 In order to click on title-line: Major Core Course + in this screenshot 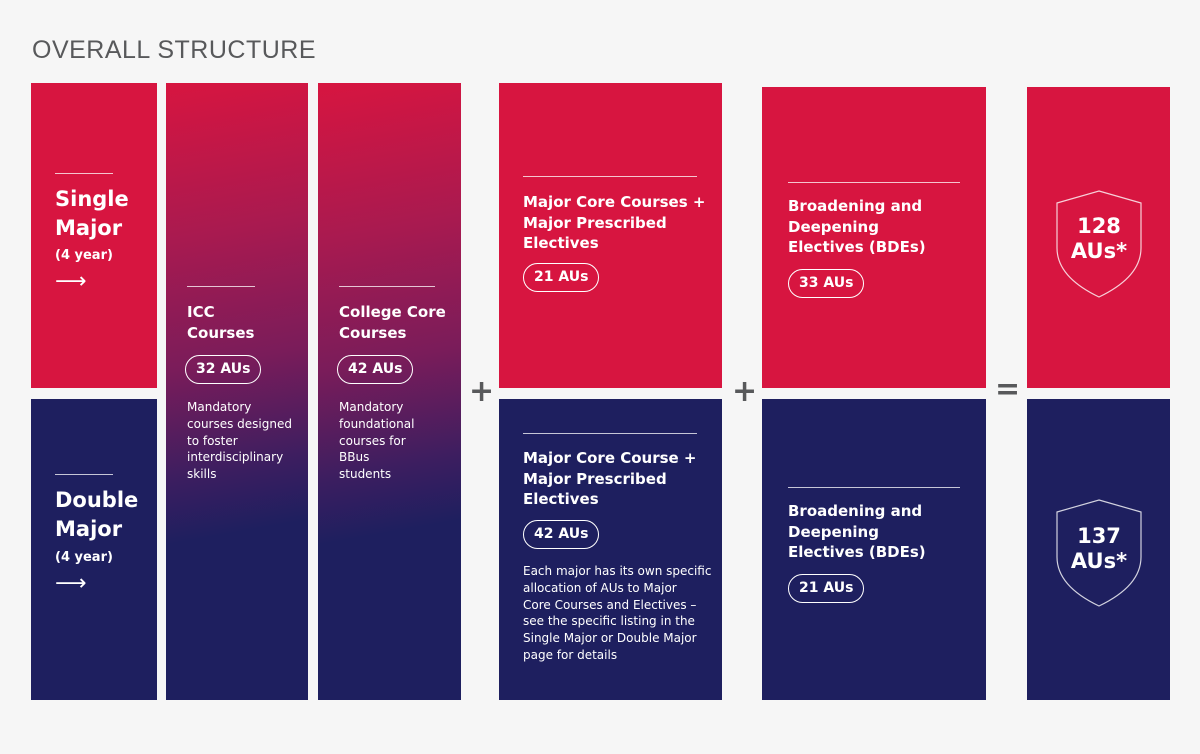, I will do `click(610, 458)`.